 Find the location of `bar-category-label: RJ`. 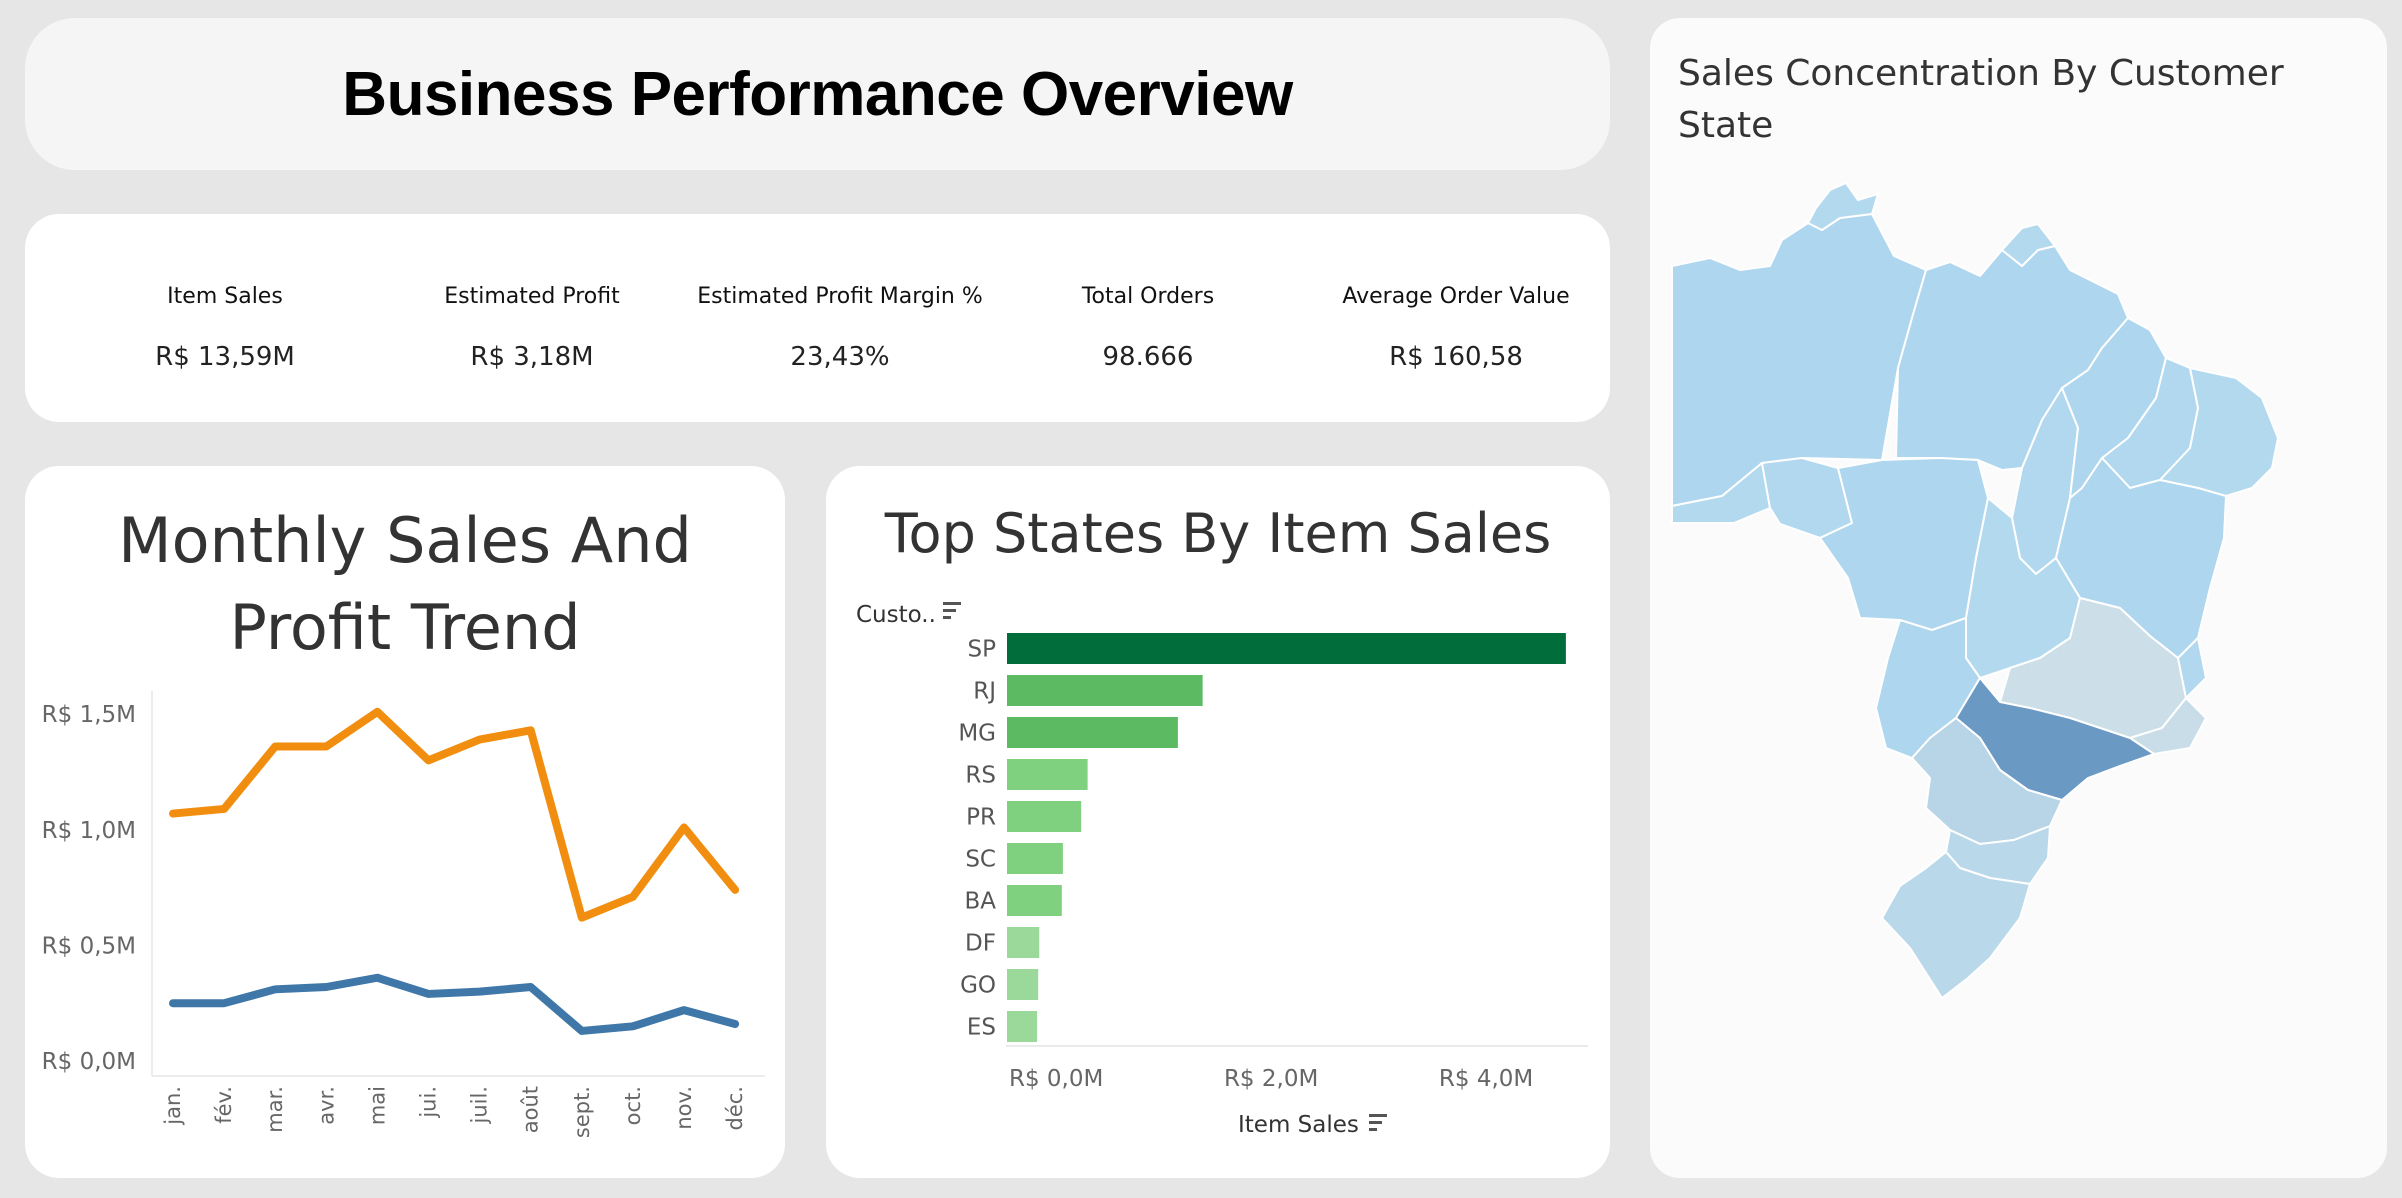

bar-category-label: RJ is located at coordinates (984, 692).